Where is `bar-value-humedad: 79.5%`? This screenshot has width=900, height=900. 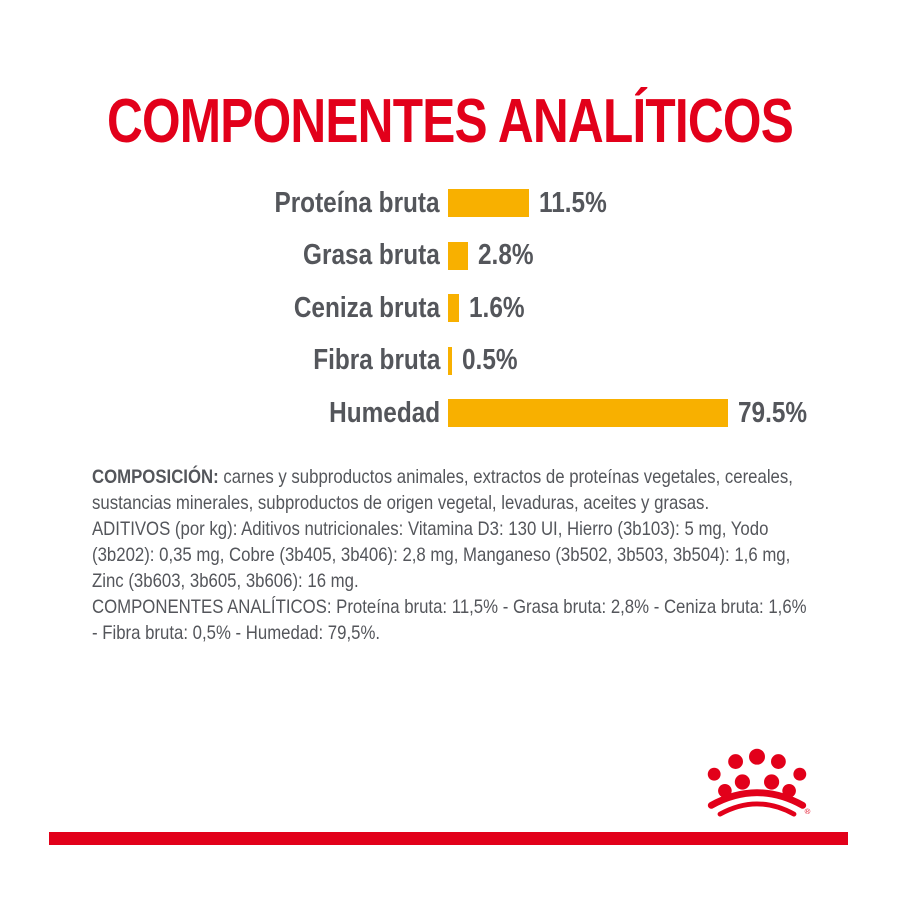
bar-value-humedad: 79.5% is located at coordinates (773, 412).